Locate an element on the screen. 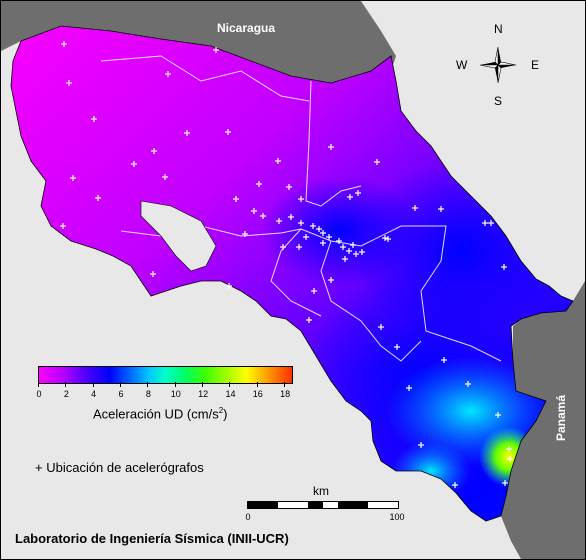  compass-n: N is located at coordinates (498, 29).